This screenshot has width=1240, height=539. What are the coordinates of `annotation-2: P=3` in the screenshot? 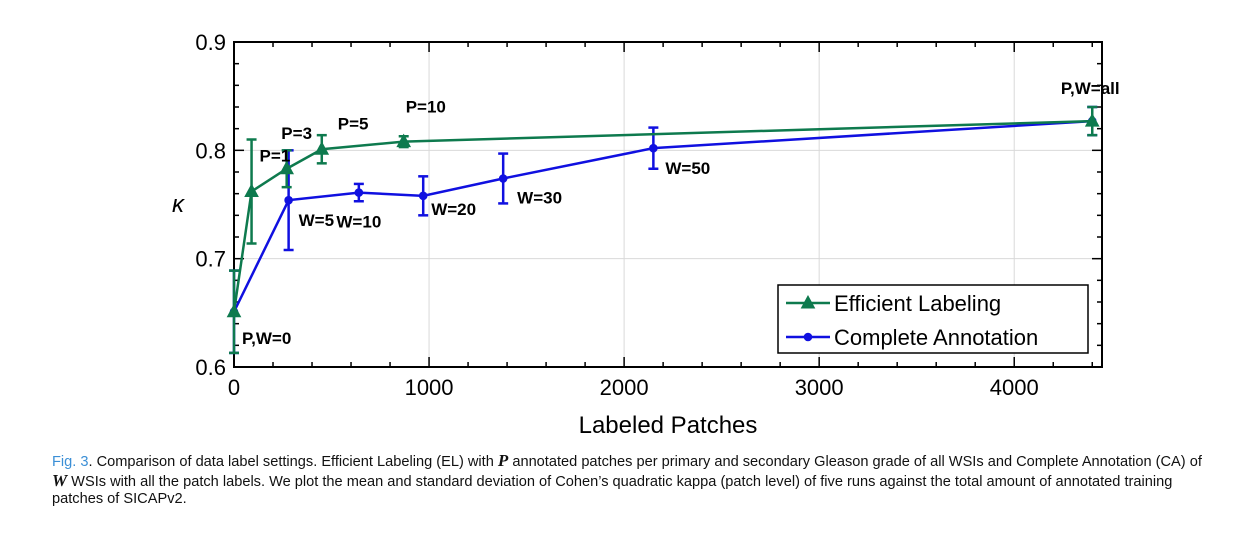 It's located at (296, 133).